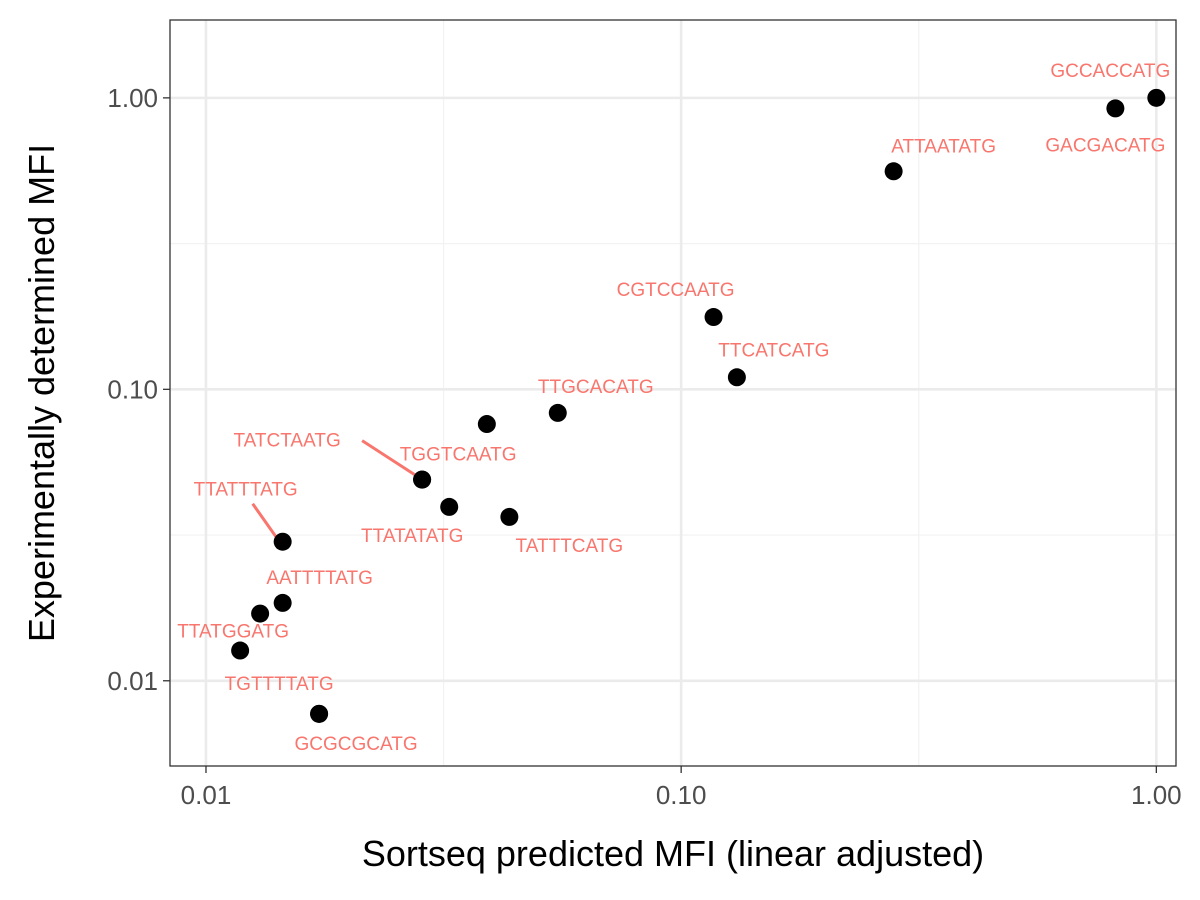 This screenshot has height=900, width=1200. What do you see at coordinates (132, 98) in the screenshot?
I see `y-tick-label: 1.00` at bounding box center [132, 98].